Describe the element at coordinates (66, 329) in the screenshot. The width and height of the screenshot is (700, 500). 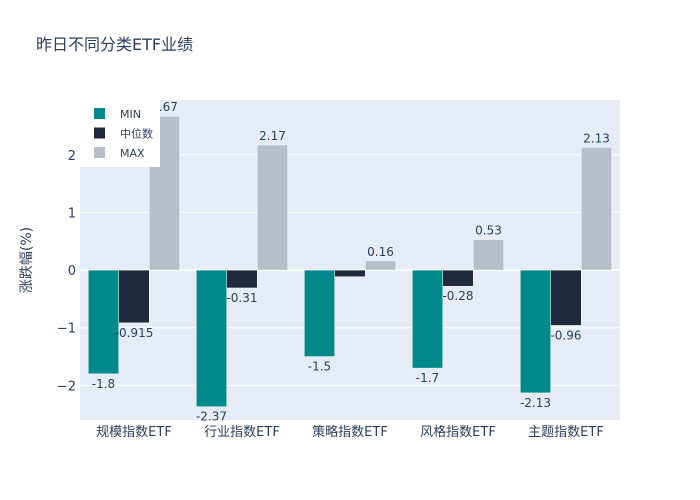
I see `y-tick-label: −1` at that location.